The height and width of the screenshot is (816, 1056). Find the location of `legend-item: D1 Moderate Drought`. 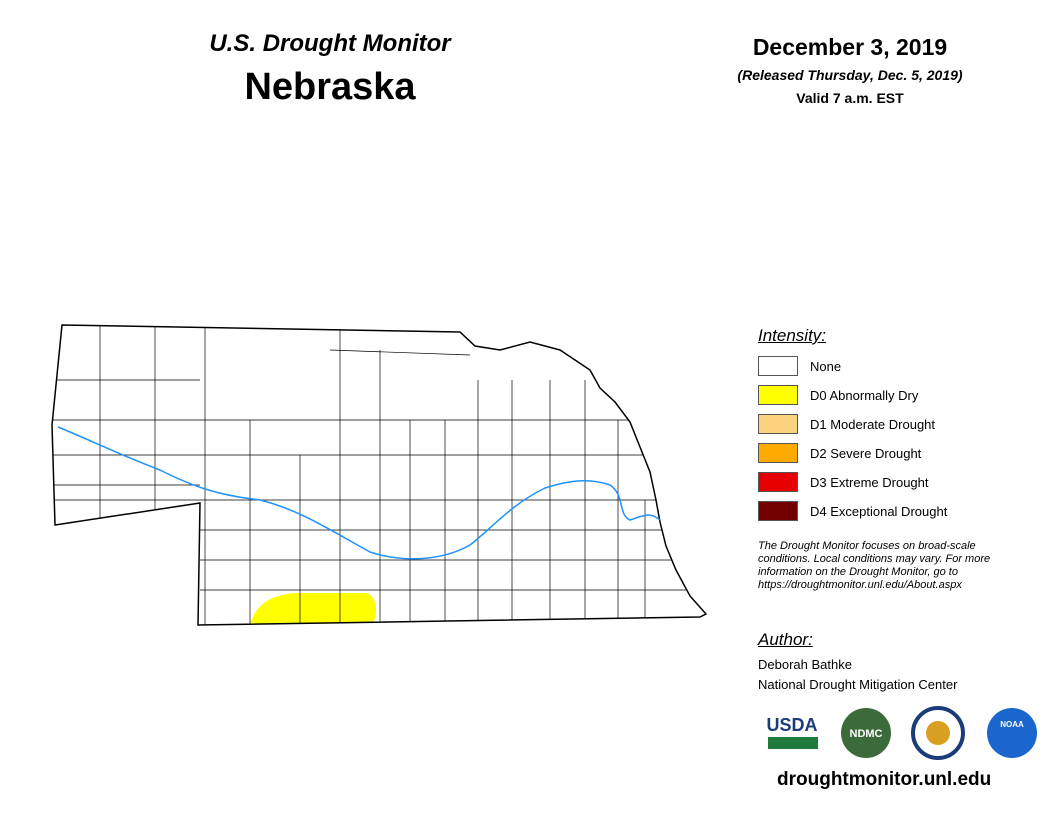

legend-item: D1 Moderate Drought is located at coordinates (846, 424).